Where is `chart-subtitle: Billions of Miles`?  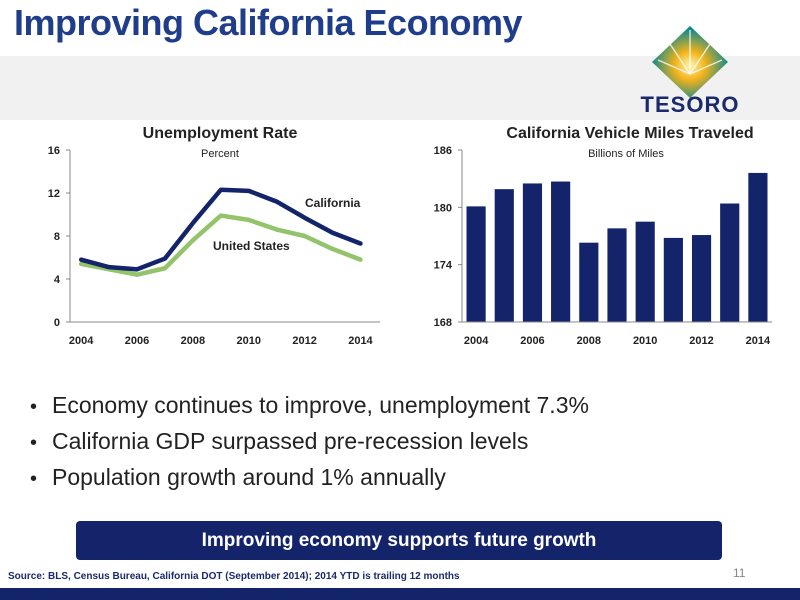
chart-subtitle: Billions of Miles is located at coordinates (626, 154).